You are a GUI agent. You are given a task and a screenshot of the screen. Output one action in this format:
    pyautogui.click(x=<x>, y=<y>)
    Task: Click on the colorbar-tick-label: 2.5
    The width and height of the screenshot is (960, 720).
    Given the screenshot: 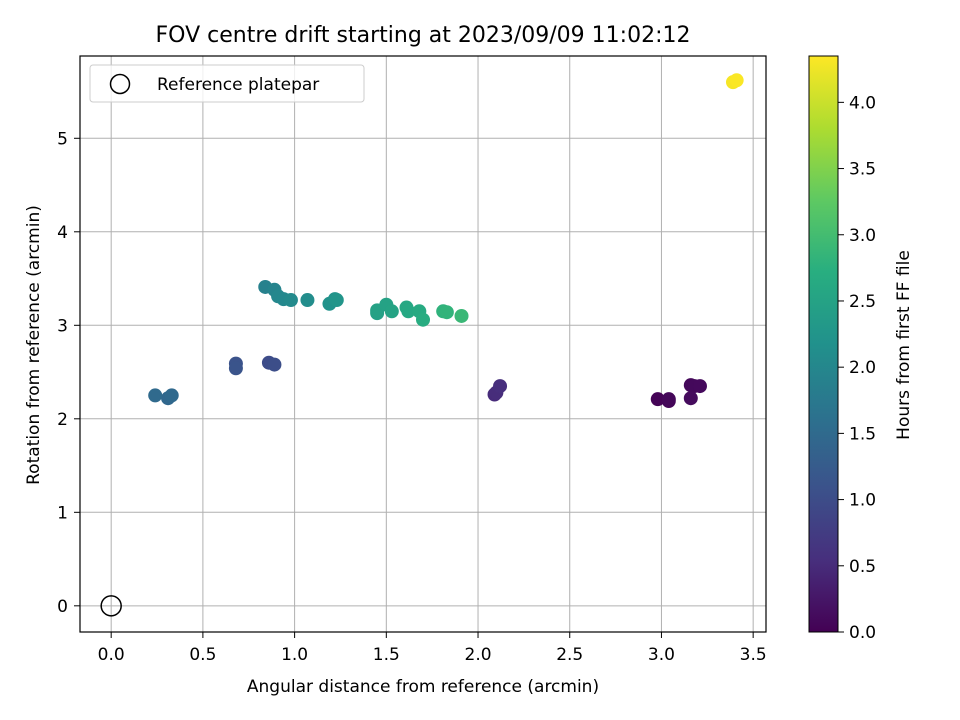 What is the action you would take?
    pyautogui.click(x=862, y=302)
    